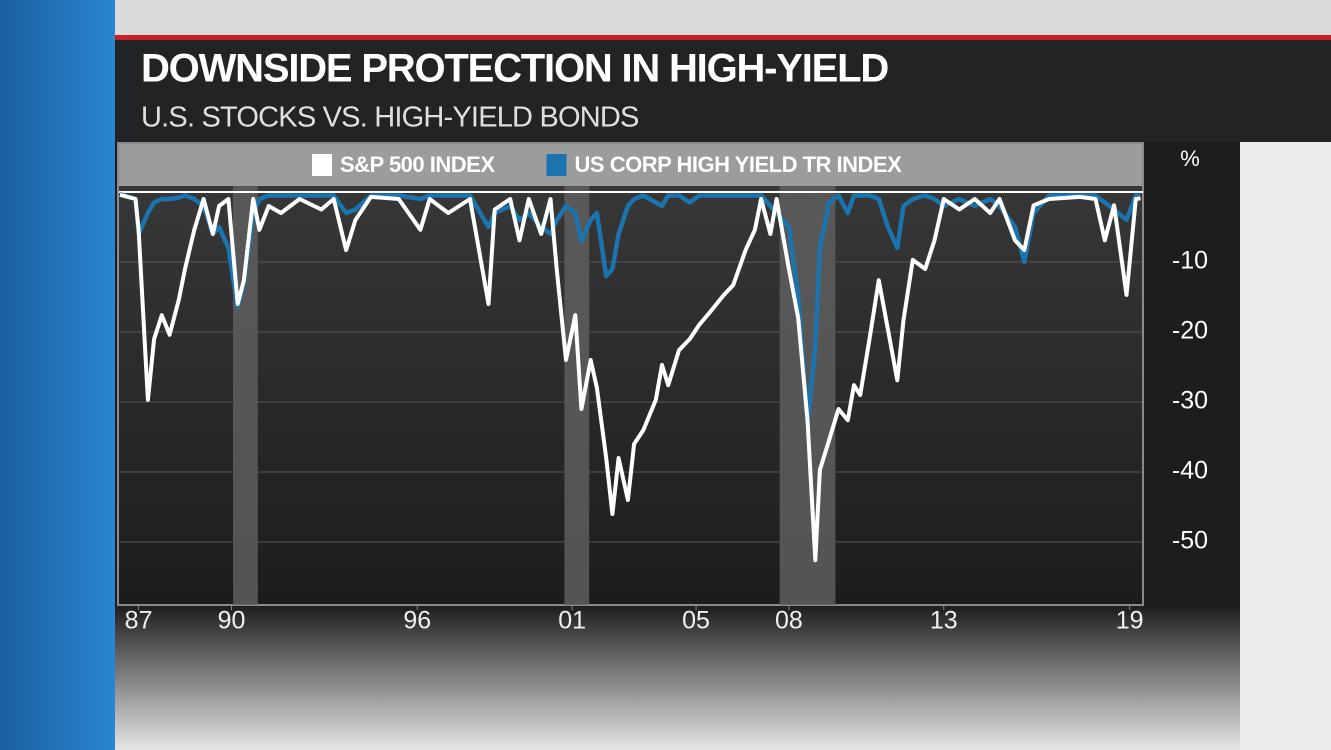 This screenshot has height=750, width=1331. What do you see at coordinates (417, 164) in the screenshot?
I see `legend-label: S&P 500 INDEX` at bounding box center [417, 164].